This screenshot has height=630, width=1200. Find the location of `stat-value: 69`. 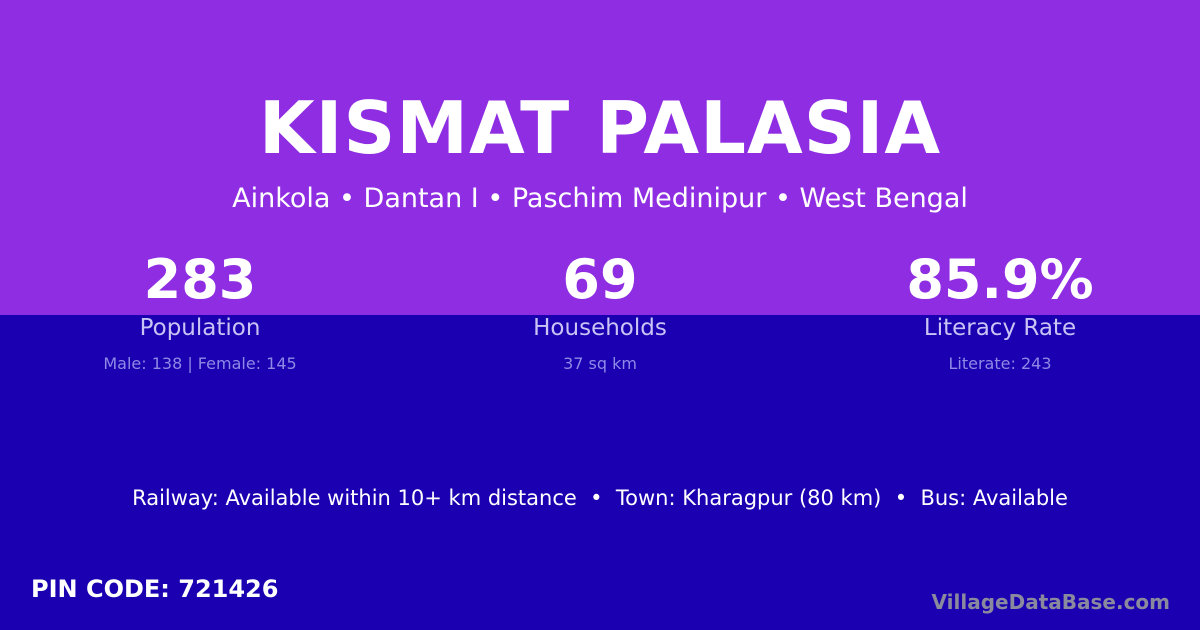

stat-value: 69 is located at coordinates (600, 279).